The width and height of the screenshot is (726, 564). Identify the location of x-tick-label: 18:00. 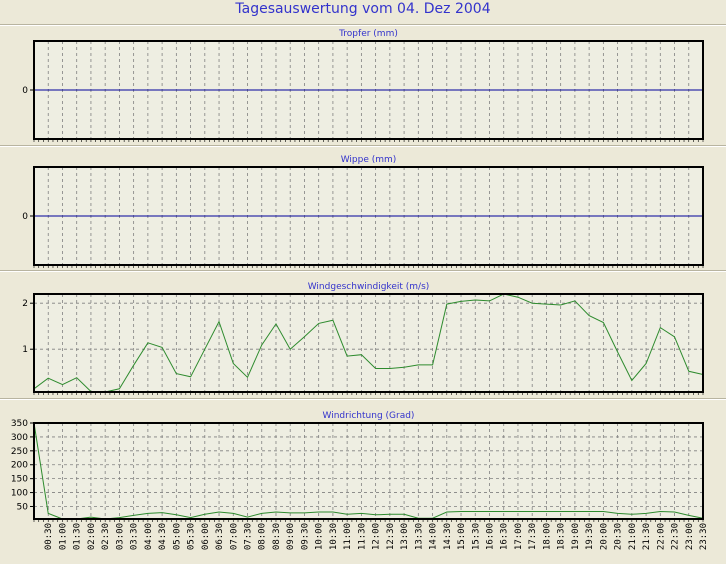
(547, 536).